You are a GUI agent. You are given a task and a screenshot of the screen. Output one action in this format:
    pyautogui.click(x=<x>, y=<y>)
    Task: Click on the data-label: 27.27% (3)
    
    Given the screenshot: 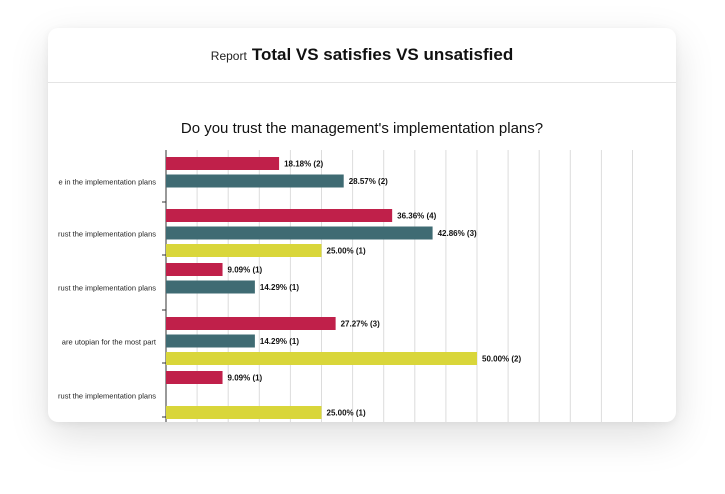 What is the action you would take?
    pyautogui.click(x=360, y=324)
    